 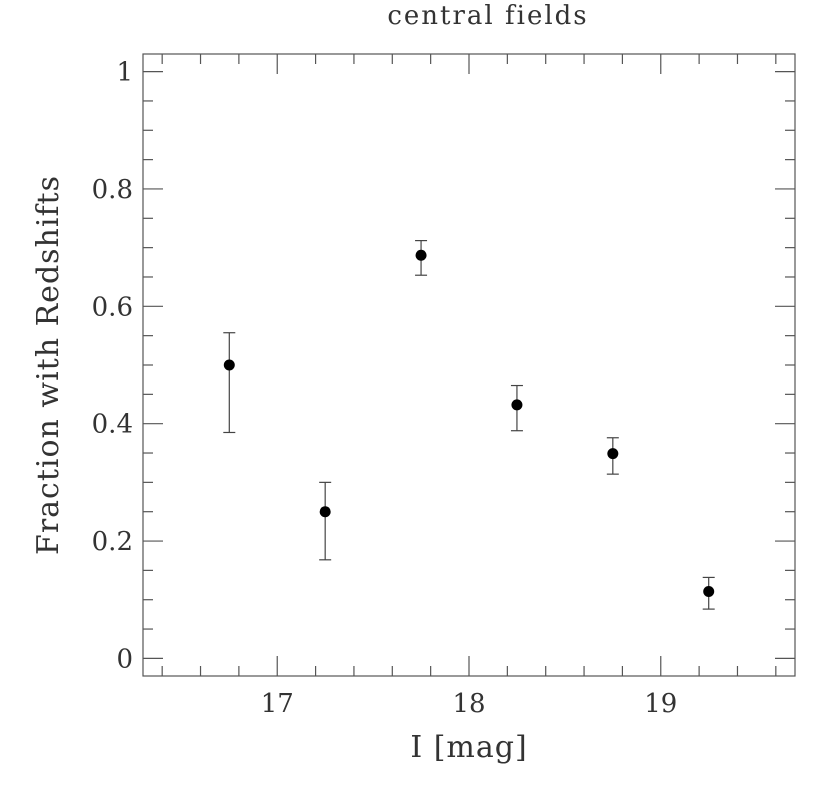 What do you see at coordinates (277, 704) in the screenshot?
I see `x-tick-label: 17` at bounding box center [277, 704].